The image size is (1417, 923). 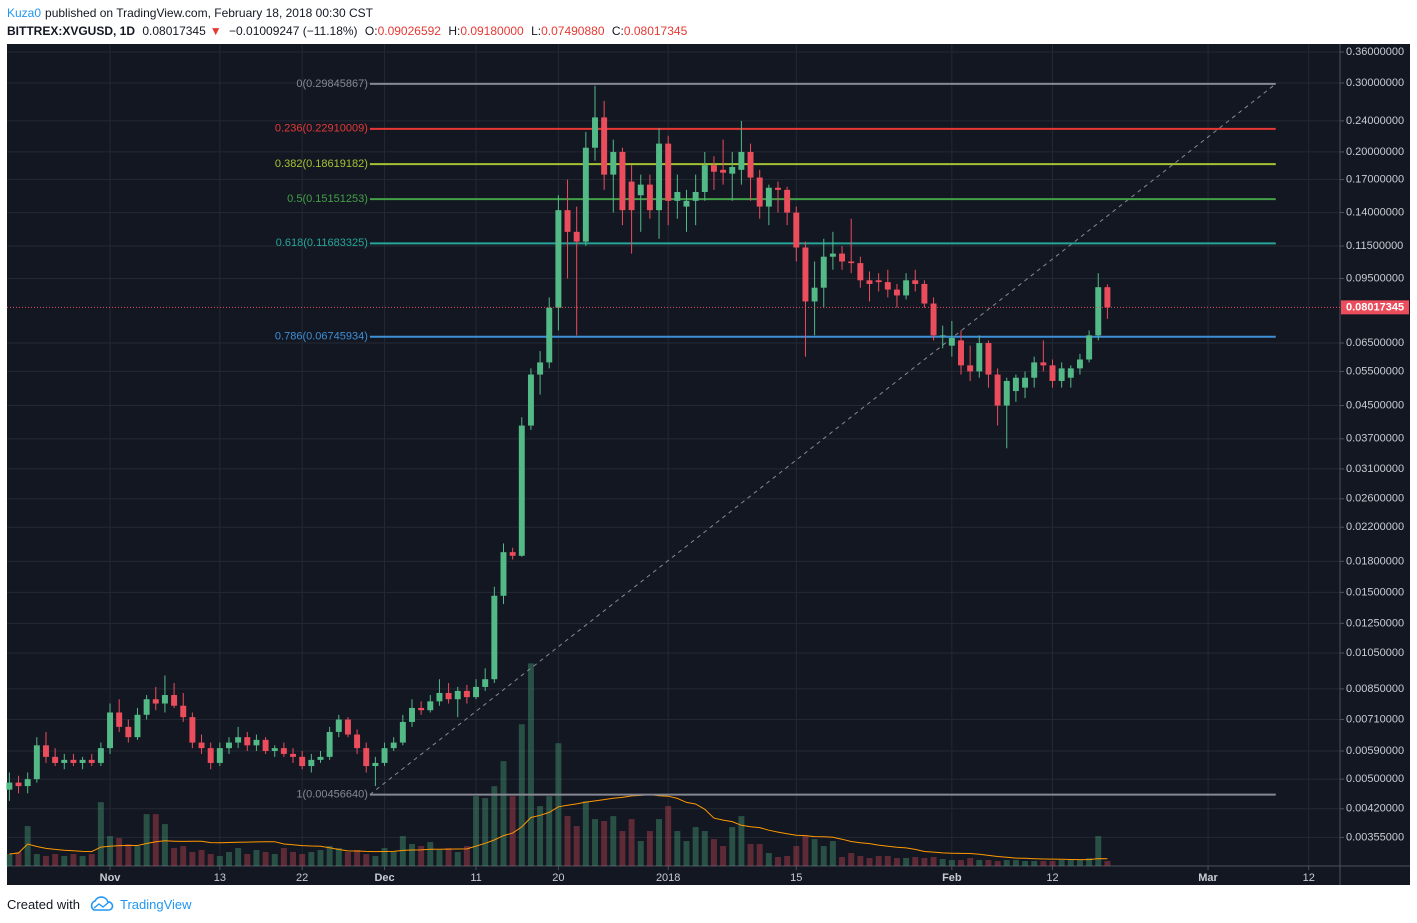 What do you see at coordinates (1375, 212) in the screenshot?
I see `y-tick-label: 0.14000000` at bounding box center [1375, 212].